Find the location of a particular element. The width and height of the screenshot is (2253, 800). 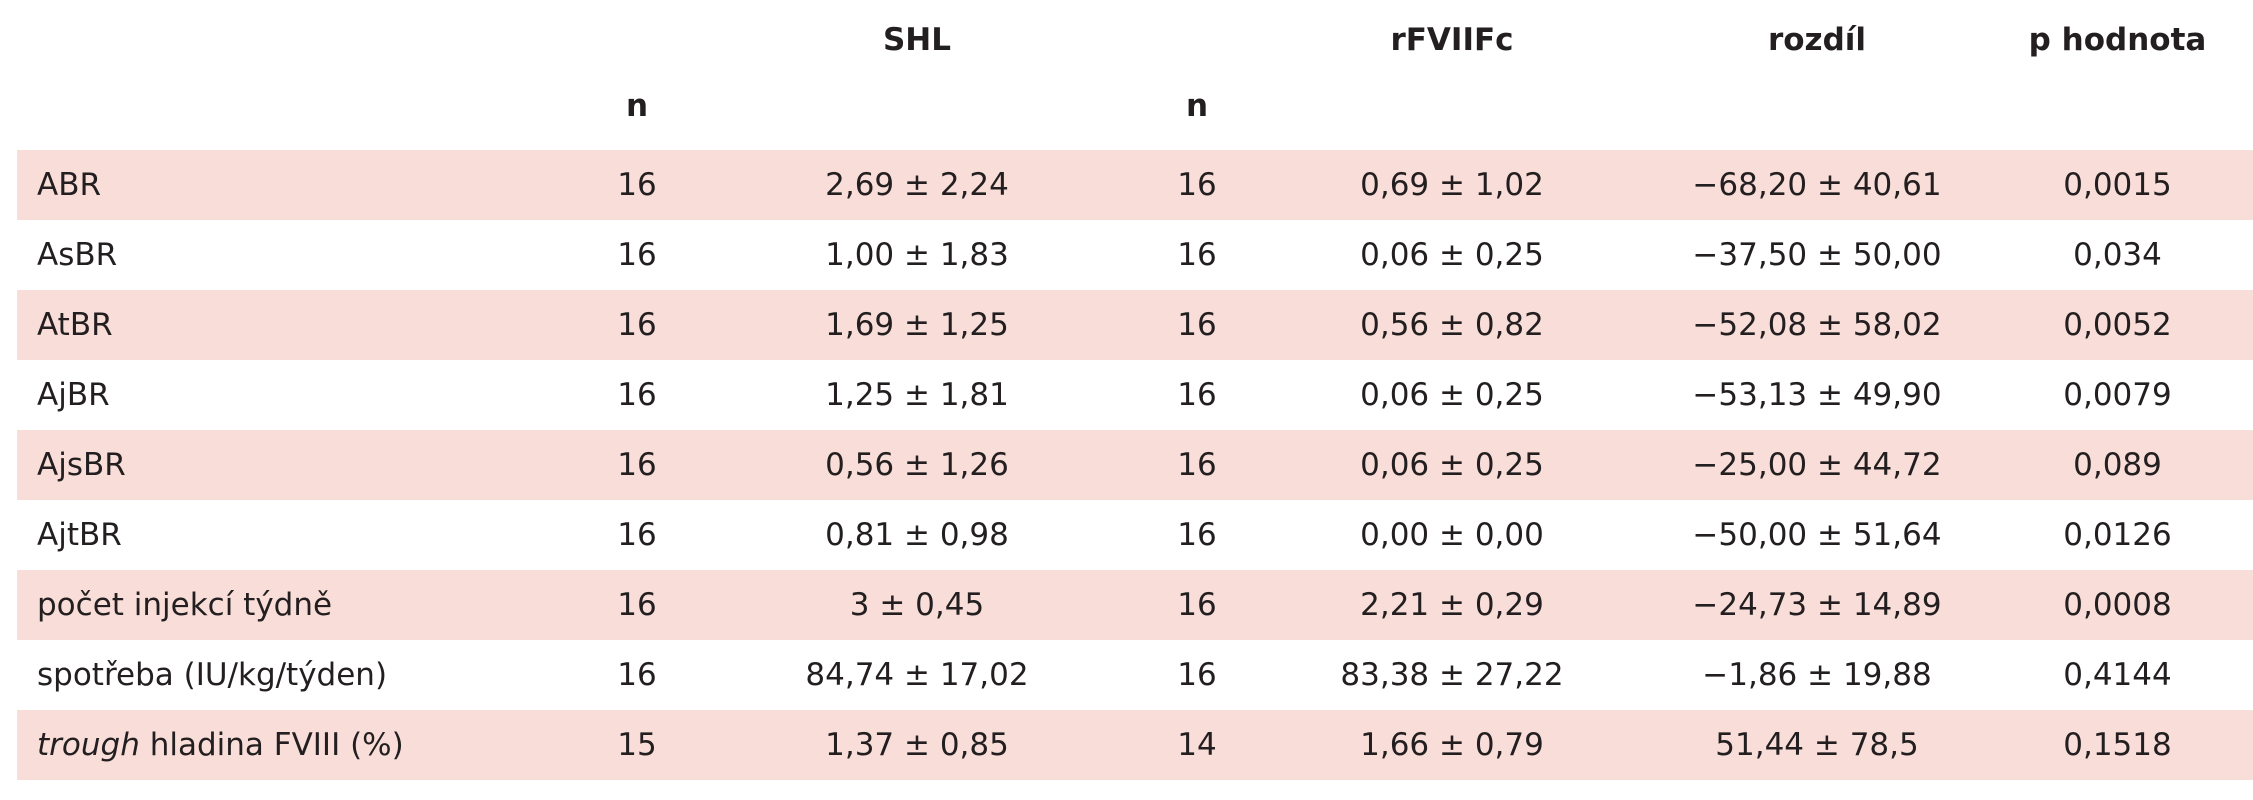

cell-n-shl: 15 is located at coordinates (637, 745).